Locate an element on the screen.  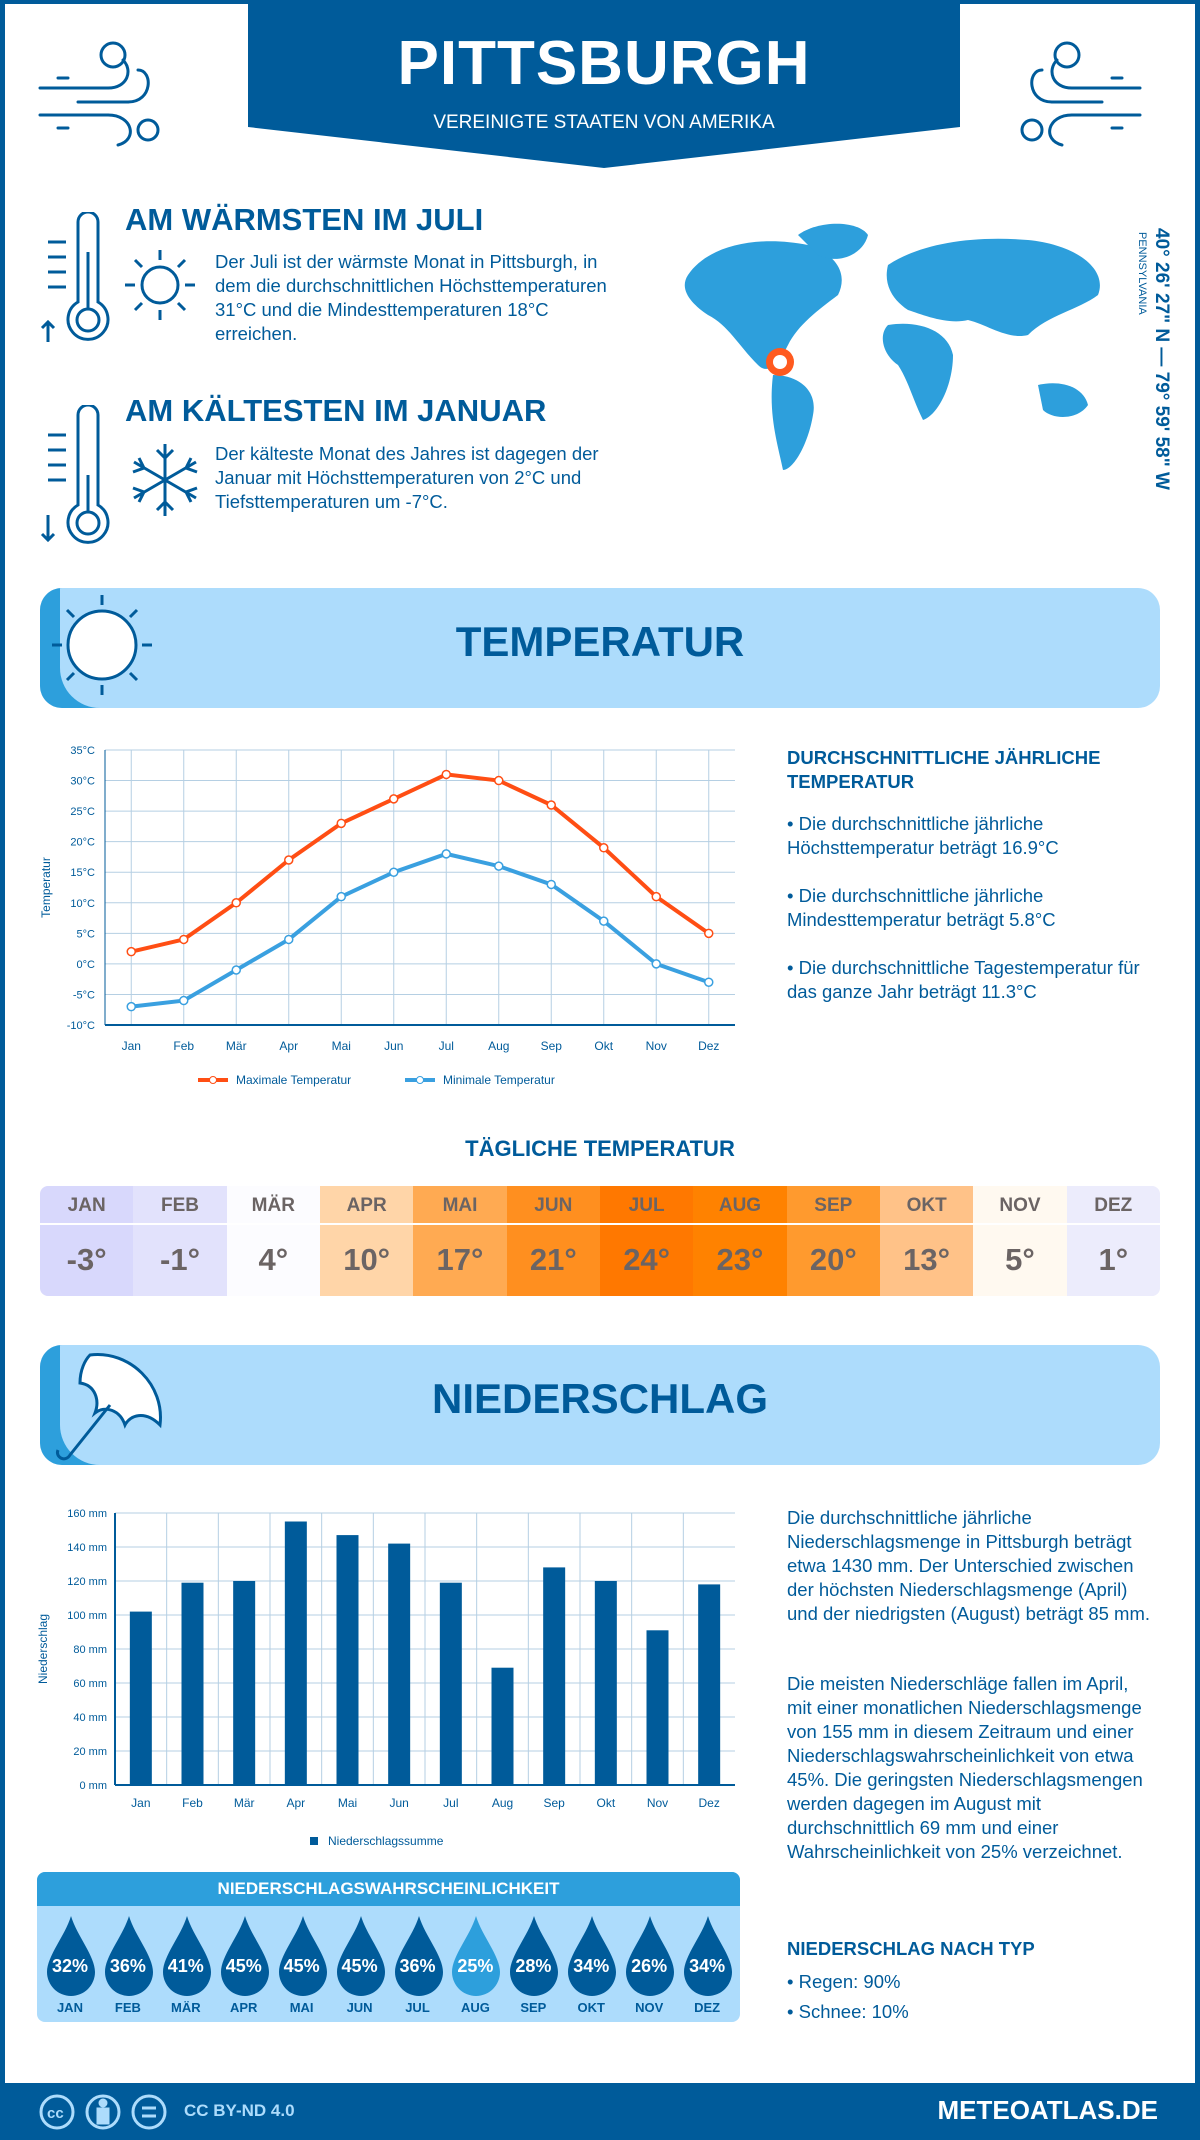
probability-title: NIEDERSCHLAGSWAHRSCHEINLICHKEIT is located at coordinates (388, 1889).